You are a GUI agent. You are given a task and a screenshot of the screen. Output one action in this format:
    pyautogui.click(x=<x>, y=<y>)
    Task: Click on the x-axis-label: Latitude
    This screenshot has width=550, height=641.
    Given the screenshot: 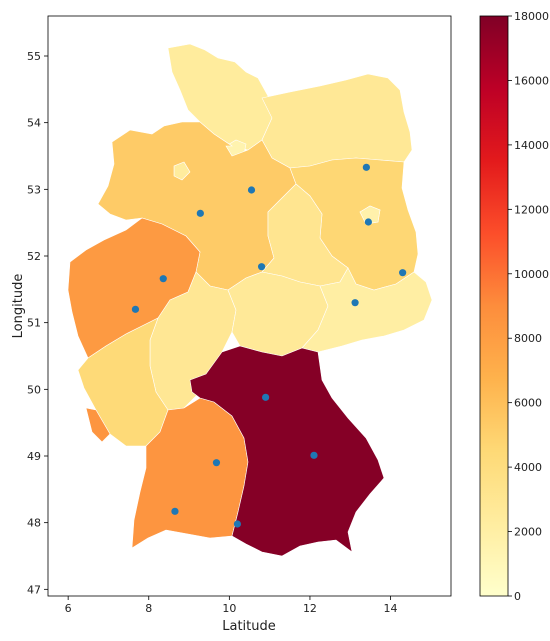 What is the action you would take?
    pyautogui.click(x=249, y=626)
    